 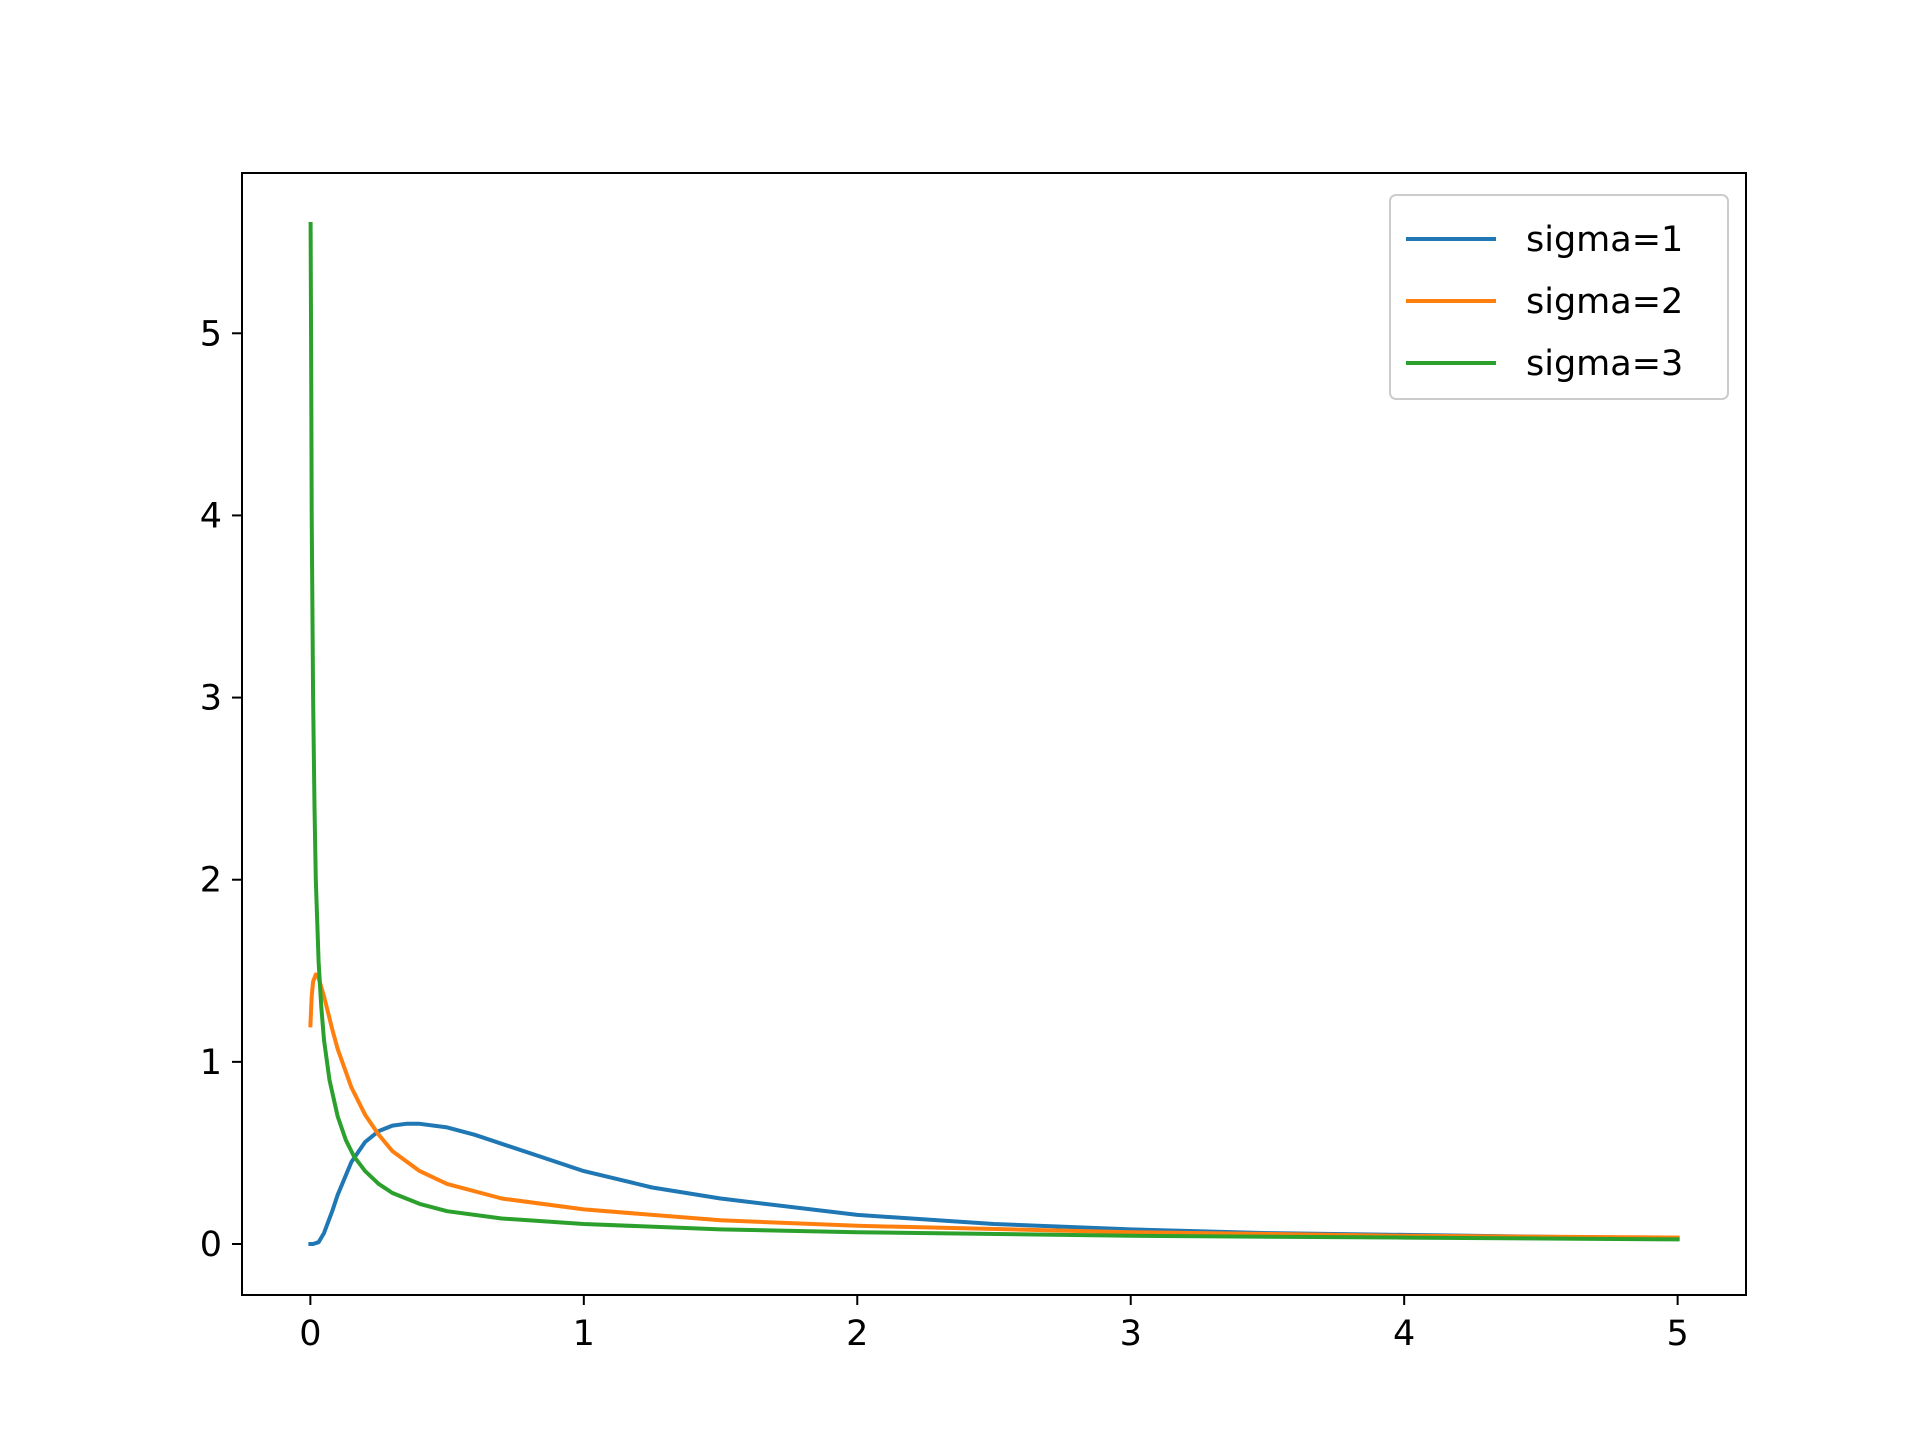 I want to click on y-tick-label: 5, so click(x=211, y=334).